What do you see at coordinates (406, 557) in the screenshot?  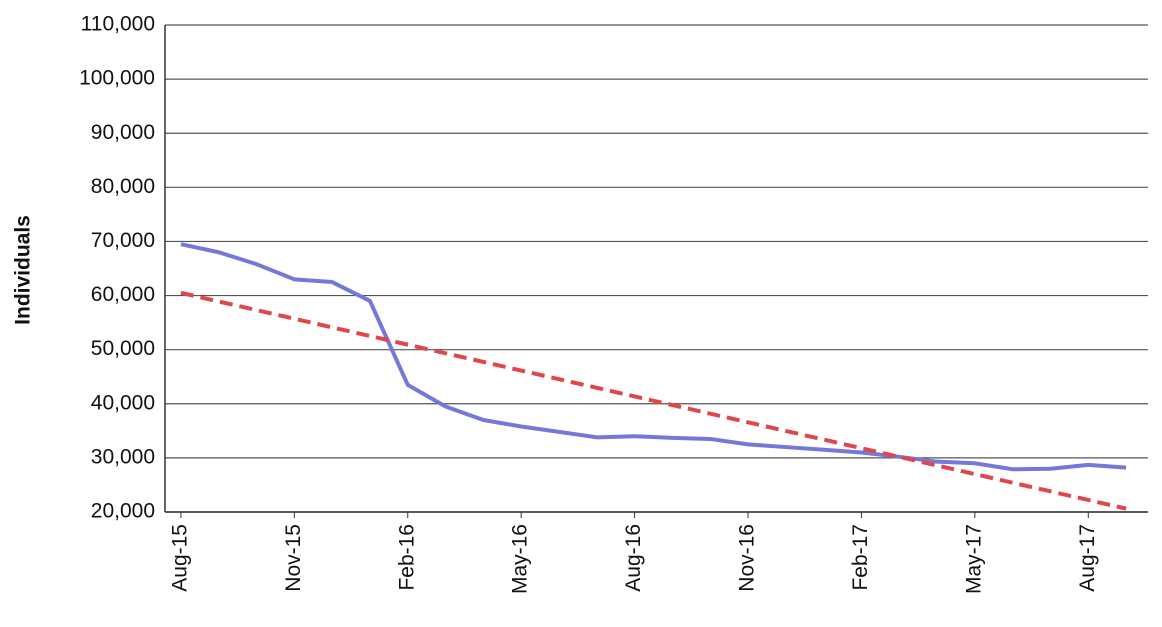 I see `x-tick-label: Feb-16` at bounding box center [406, 557].